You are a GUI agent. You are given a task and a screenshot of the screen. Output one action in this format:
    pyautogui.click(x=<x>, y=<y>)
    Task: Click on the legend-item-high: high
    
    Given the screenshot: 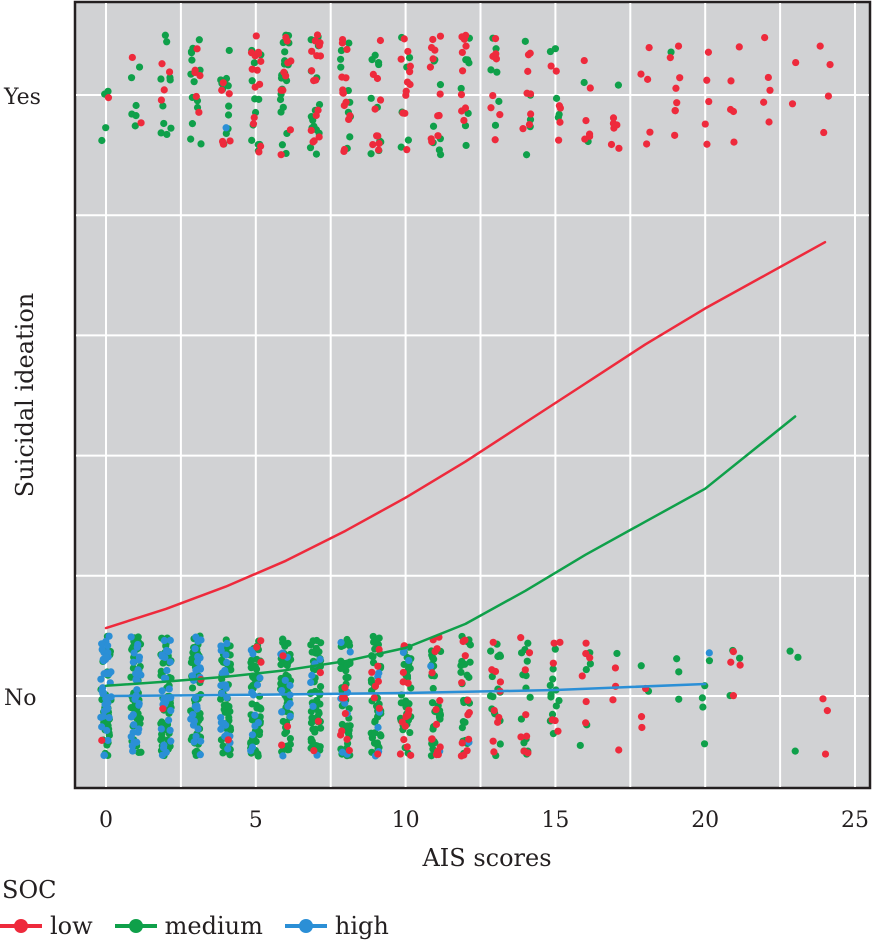 What is the action you would take?
    pyautogui.click(x=336, y=926)
    